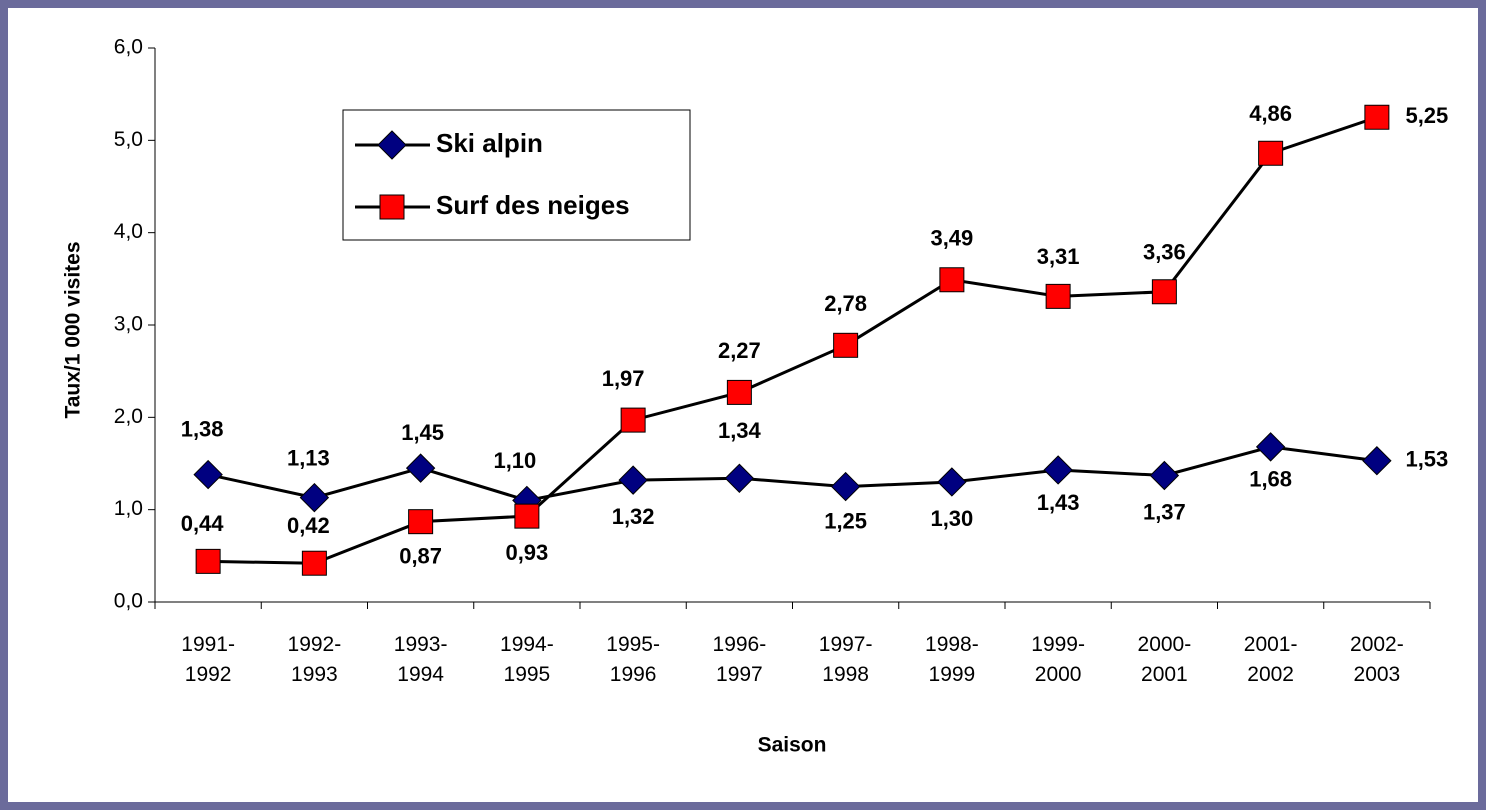 The width and height of the screenshot is (1486, 810). Describe the element at coordinates (308, 457) in the screenshot. I see `data-label: 1,13` at that location.